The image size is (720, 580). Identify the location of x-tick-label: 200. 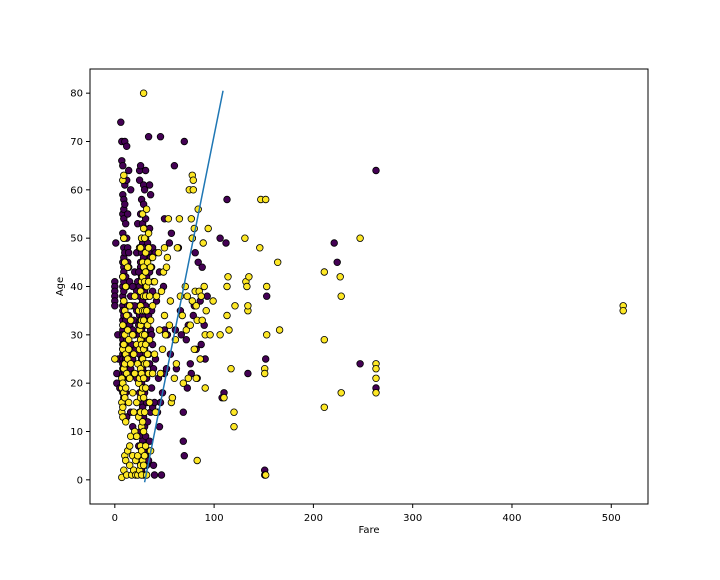
(313, 518).